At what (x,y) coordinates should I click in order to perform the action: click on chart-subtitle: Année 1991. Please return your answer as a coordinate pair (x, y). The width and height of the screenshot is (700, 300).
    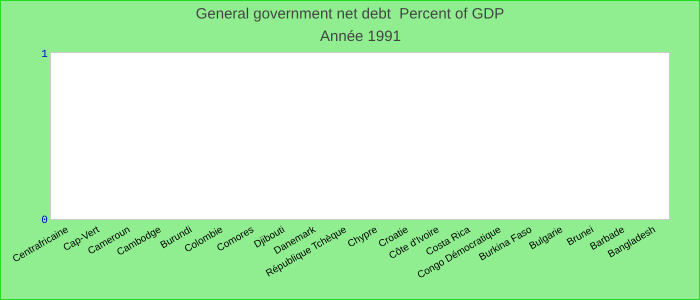
    Looking at the image, I should click on (360, 36).